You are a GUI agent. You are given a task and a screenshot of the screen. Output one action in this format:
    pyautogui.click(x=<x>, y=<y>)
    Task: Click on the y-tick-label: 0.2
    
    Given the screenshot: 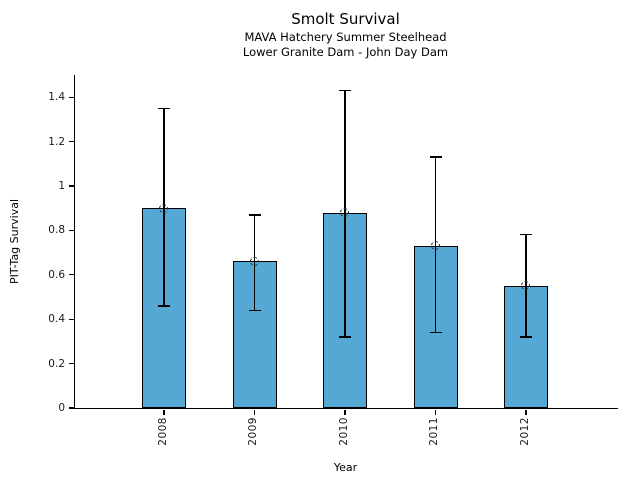 What is the action you would take?
    pyautogui.click(x=56, y=363)
    